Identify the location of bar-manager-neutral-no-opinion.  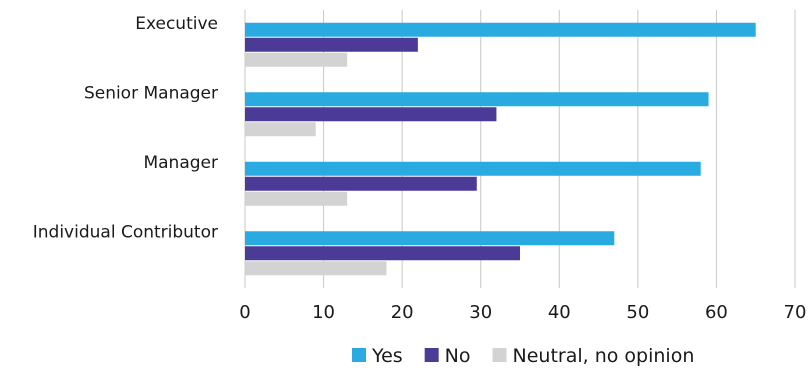
(296, 198).